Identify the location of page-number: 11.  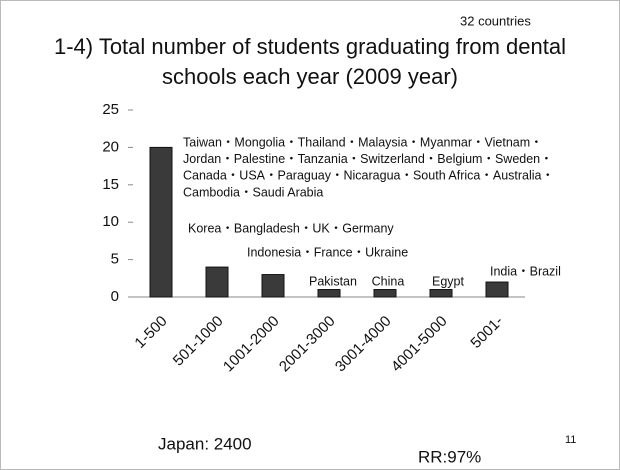
(570, 440).